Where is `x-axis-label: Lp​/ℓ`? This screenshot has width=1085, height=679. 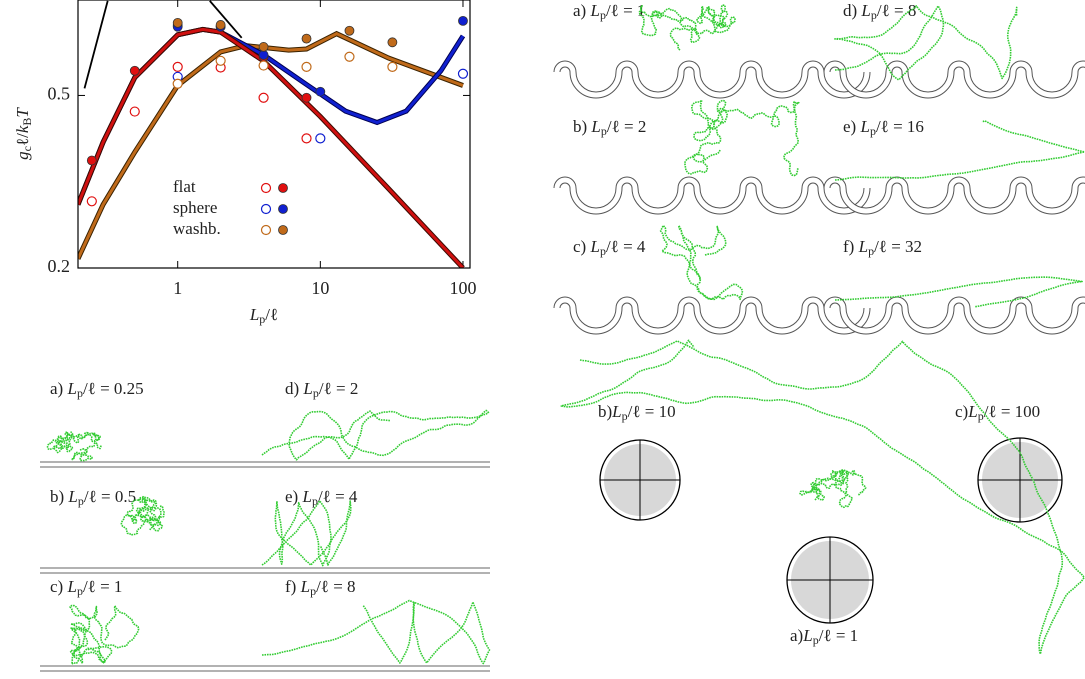
x-axis-label: Lp​/ℓ is located at coordinates (263, 315).